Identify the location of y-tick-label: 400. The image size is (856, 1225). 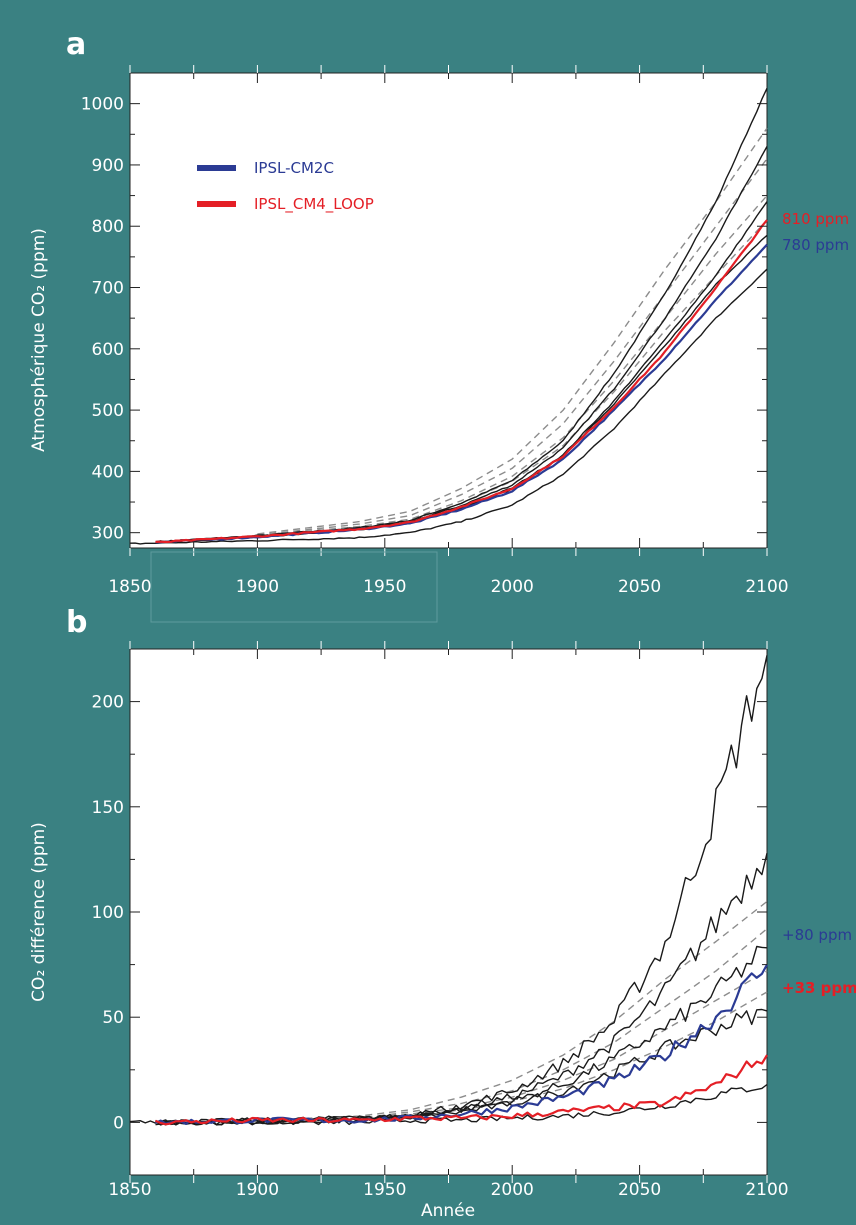
(108, 472).